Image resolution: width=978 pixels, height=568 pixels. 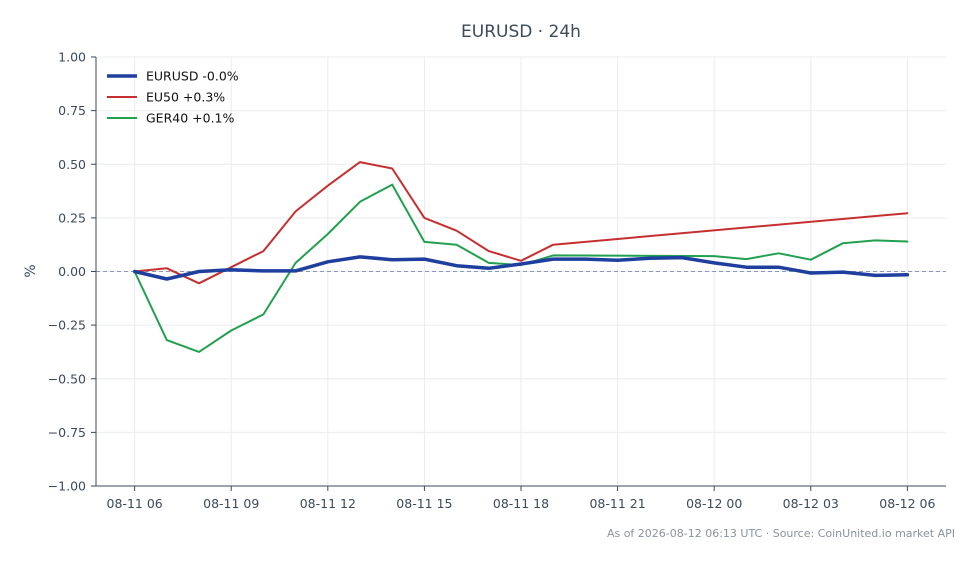 I want to click on y-axis-ticks: 1.00 0.75 0.50 0.25 0.00 −0.25 −0.50 −0.75 −1.00, so click(x=72, y=272).